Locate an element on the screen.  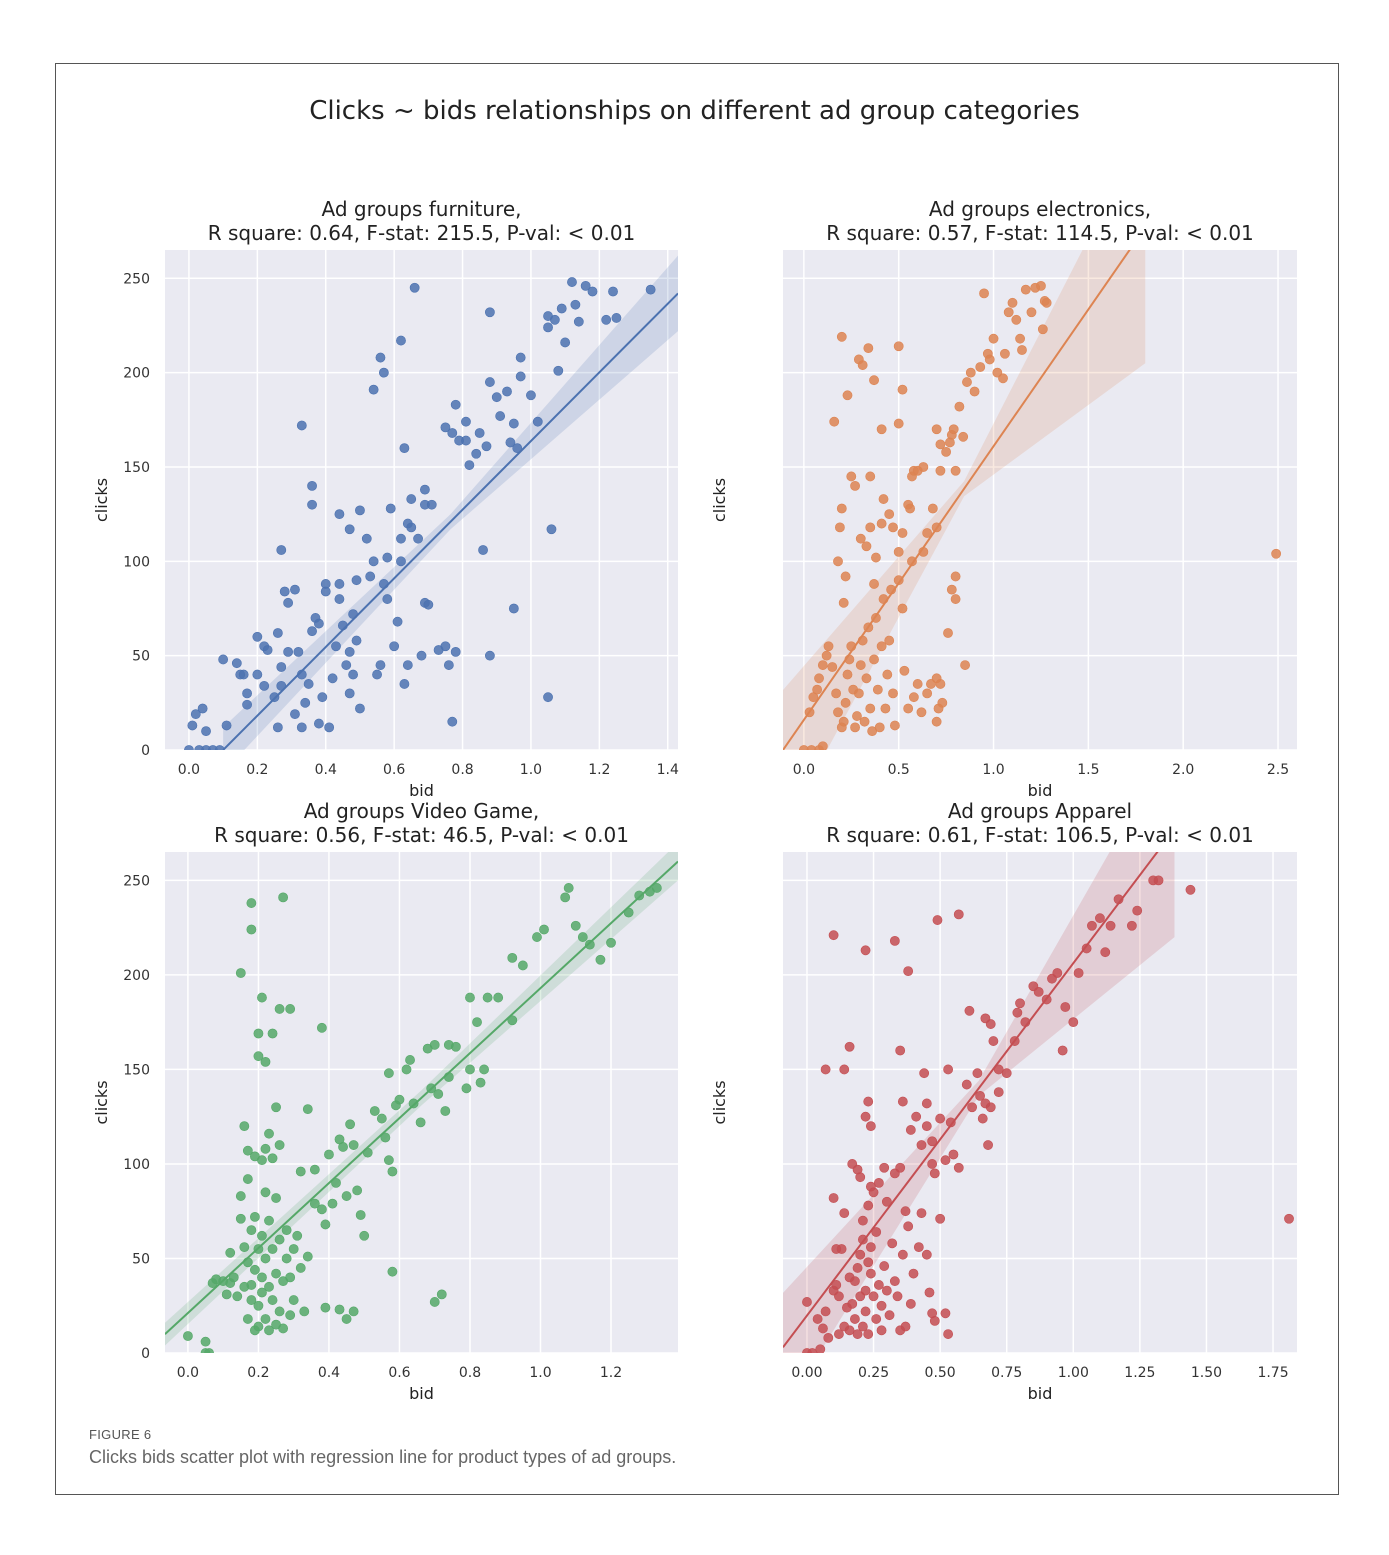
x-tick-label: 0.2 is located at coordinates (257, 770).